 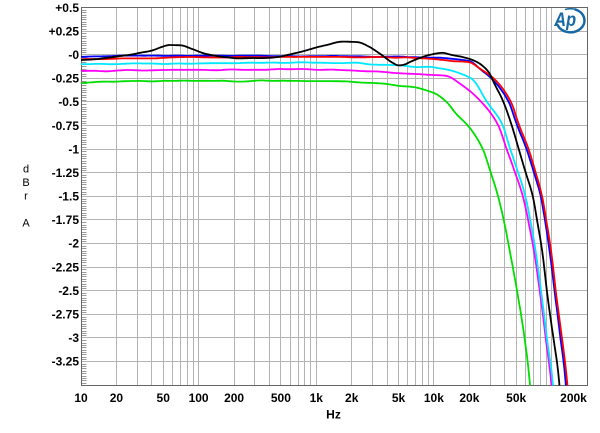 What do you see at coordinates (399, 398) in the screenshot?
I see `svg-text: 5k` at bounding box center [399, 398].